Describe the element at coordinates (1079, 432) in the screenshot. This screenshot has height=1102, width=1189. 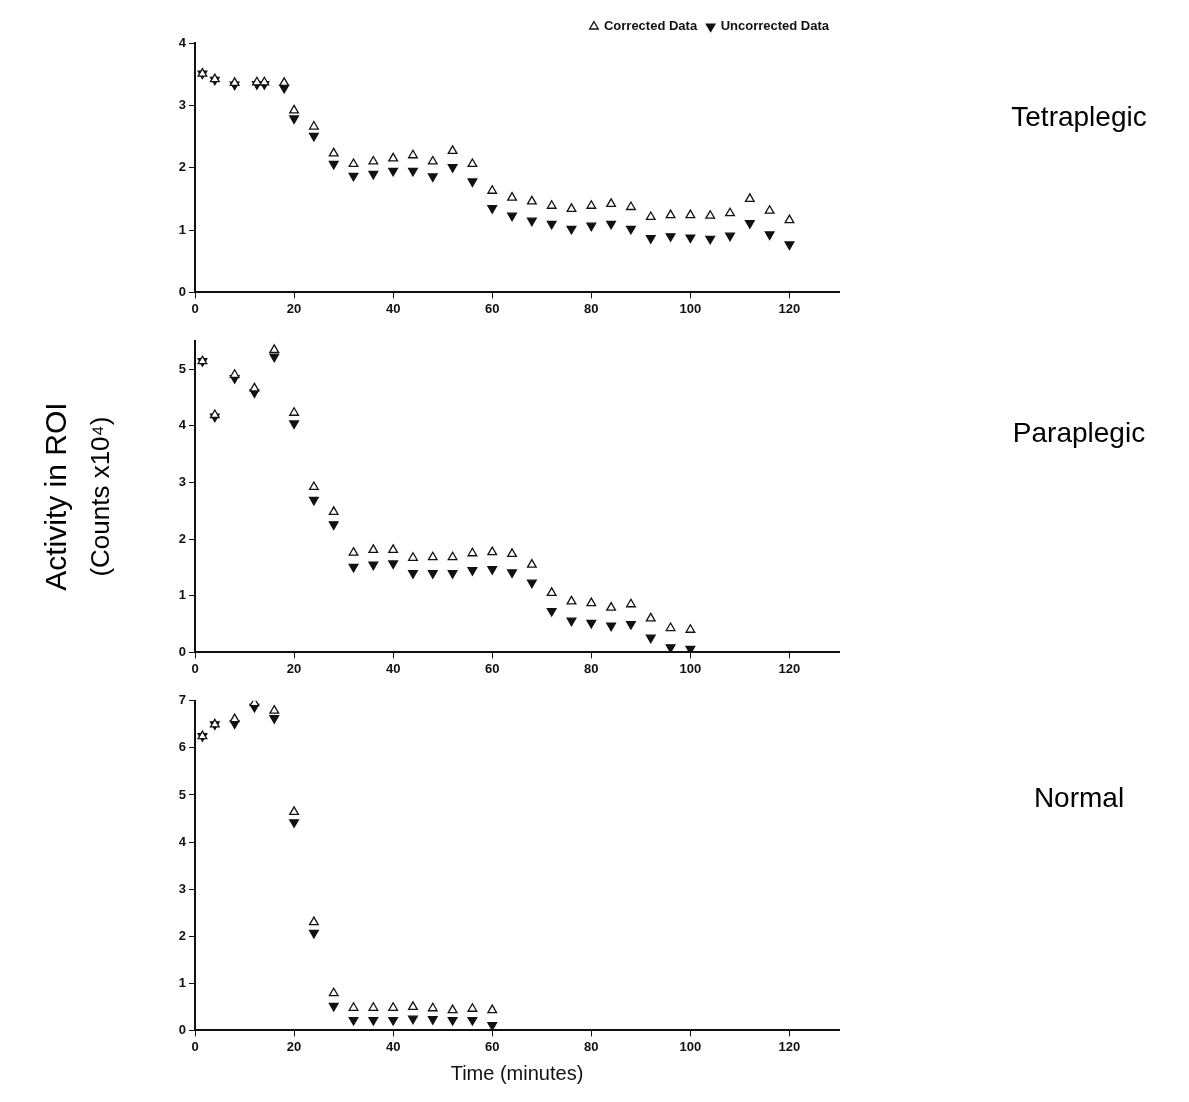
I see `text: Paraplegic` at that location.